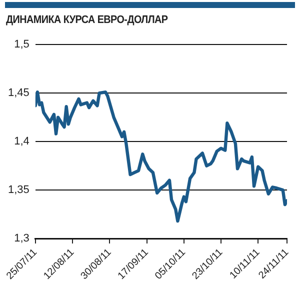 This screenshot has width=301, height=287. Describe the element at coordinates (19, 190) in the screenshot. I see `y-tick-label: 1,35` at that location.